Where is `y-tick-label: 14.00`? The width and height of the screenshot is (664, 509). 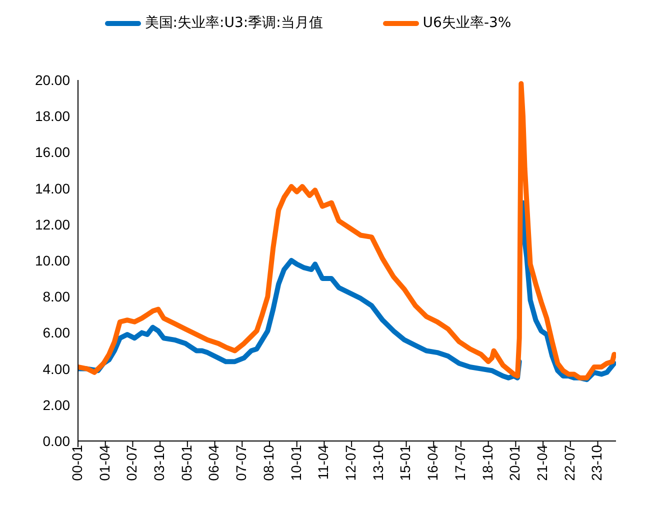
y-tick-label: 14.00 is located at coordinates (52, 188).